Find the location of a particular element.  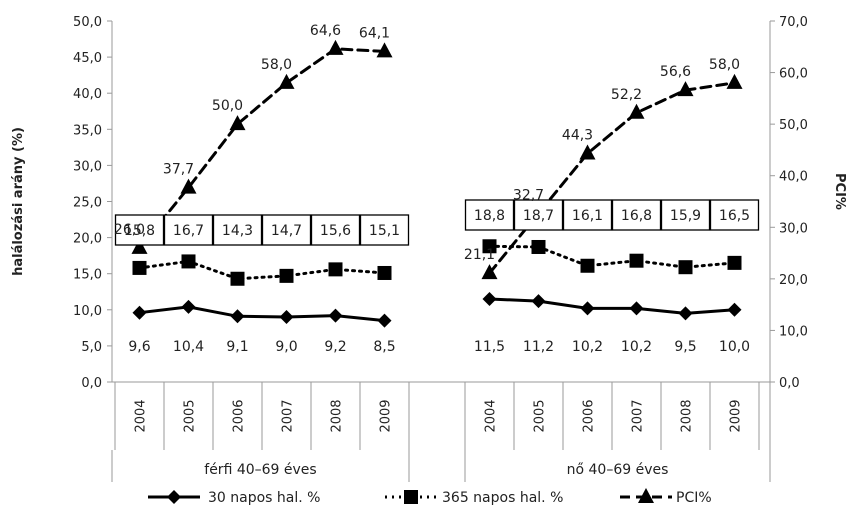

data-label-30-napos: 11,2 is located at coordinates (538, 347).